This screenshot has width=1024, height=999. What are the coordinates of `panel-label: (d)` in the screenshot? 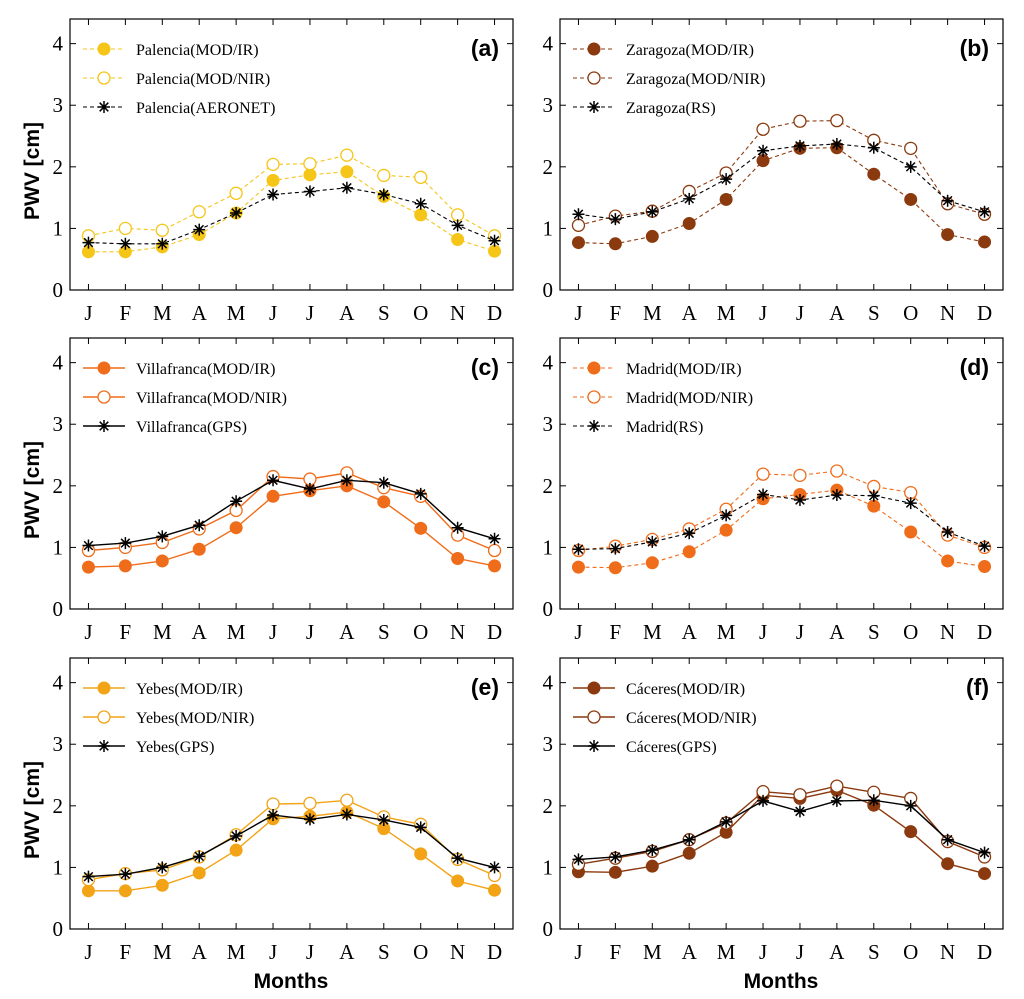 It's located at (974, 367).